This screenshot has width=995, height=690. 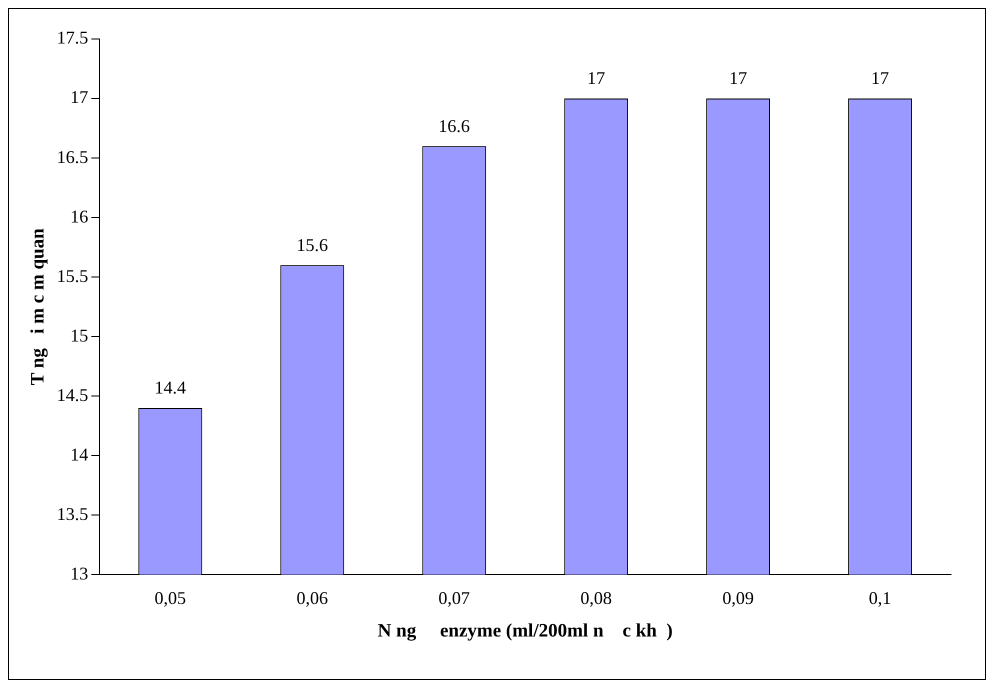 What do you see at coordinates (454, 598) in the screenshot?
I see `x-tick-label: 0,07` at bounding box center [454, 598].